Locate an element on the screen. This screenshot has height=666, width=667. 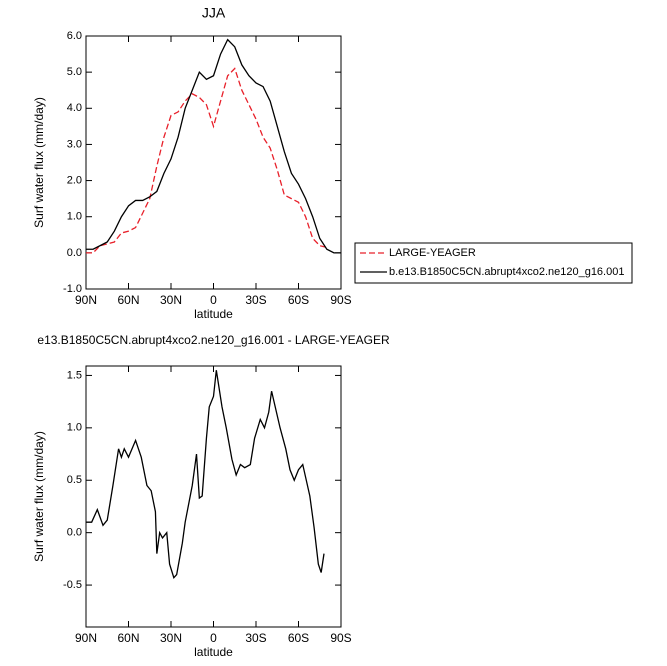
chart-title: JJA is located at coordinates (214, 13).